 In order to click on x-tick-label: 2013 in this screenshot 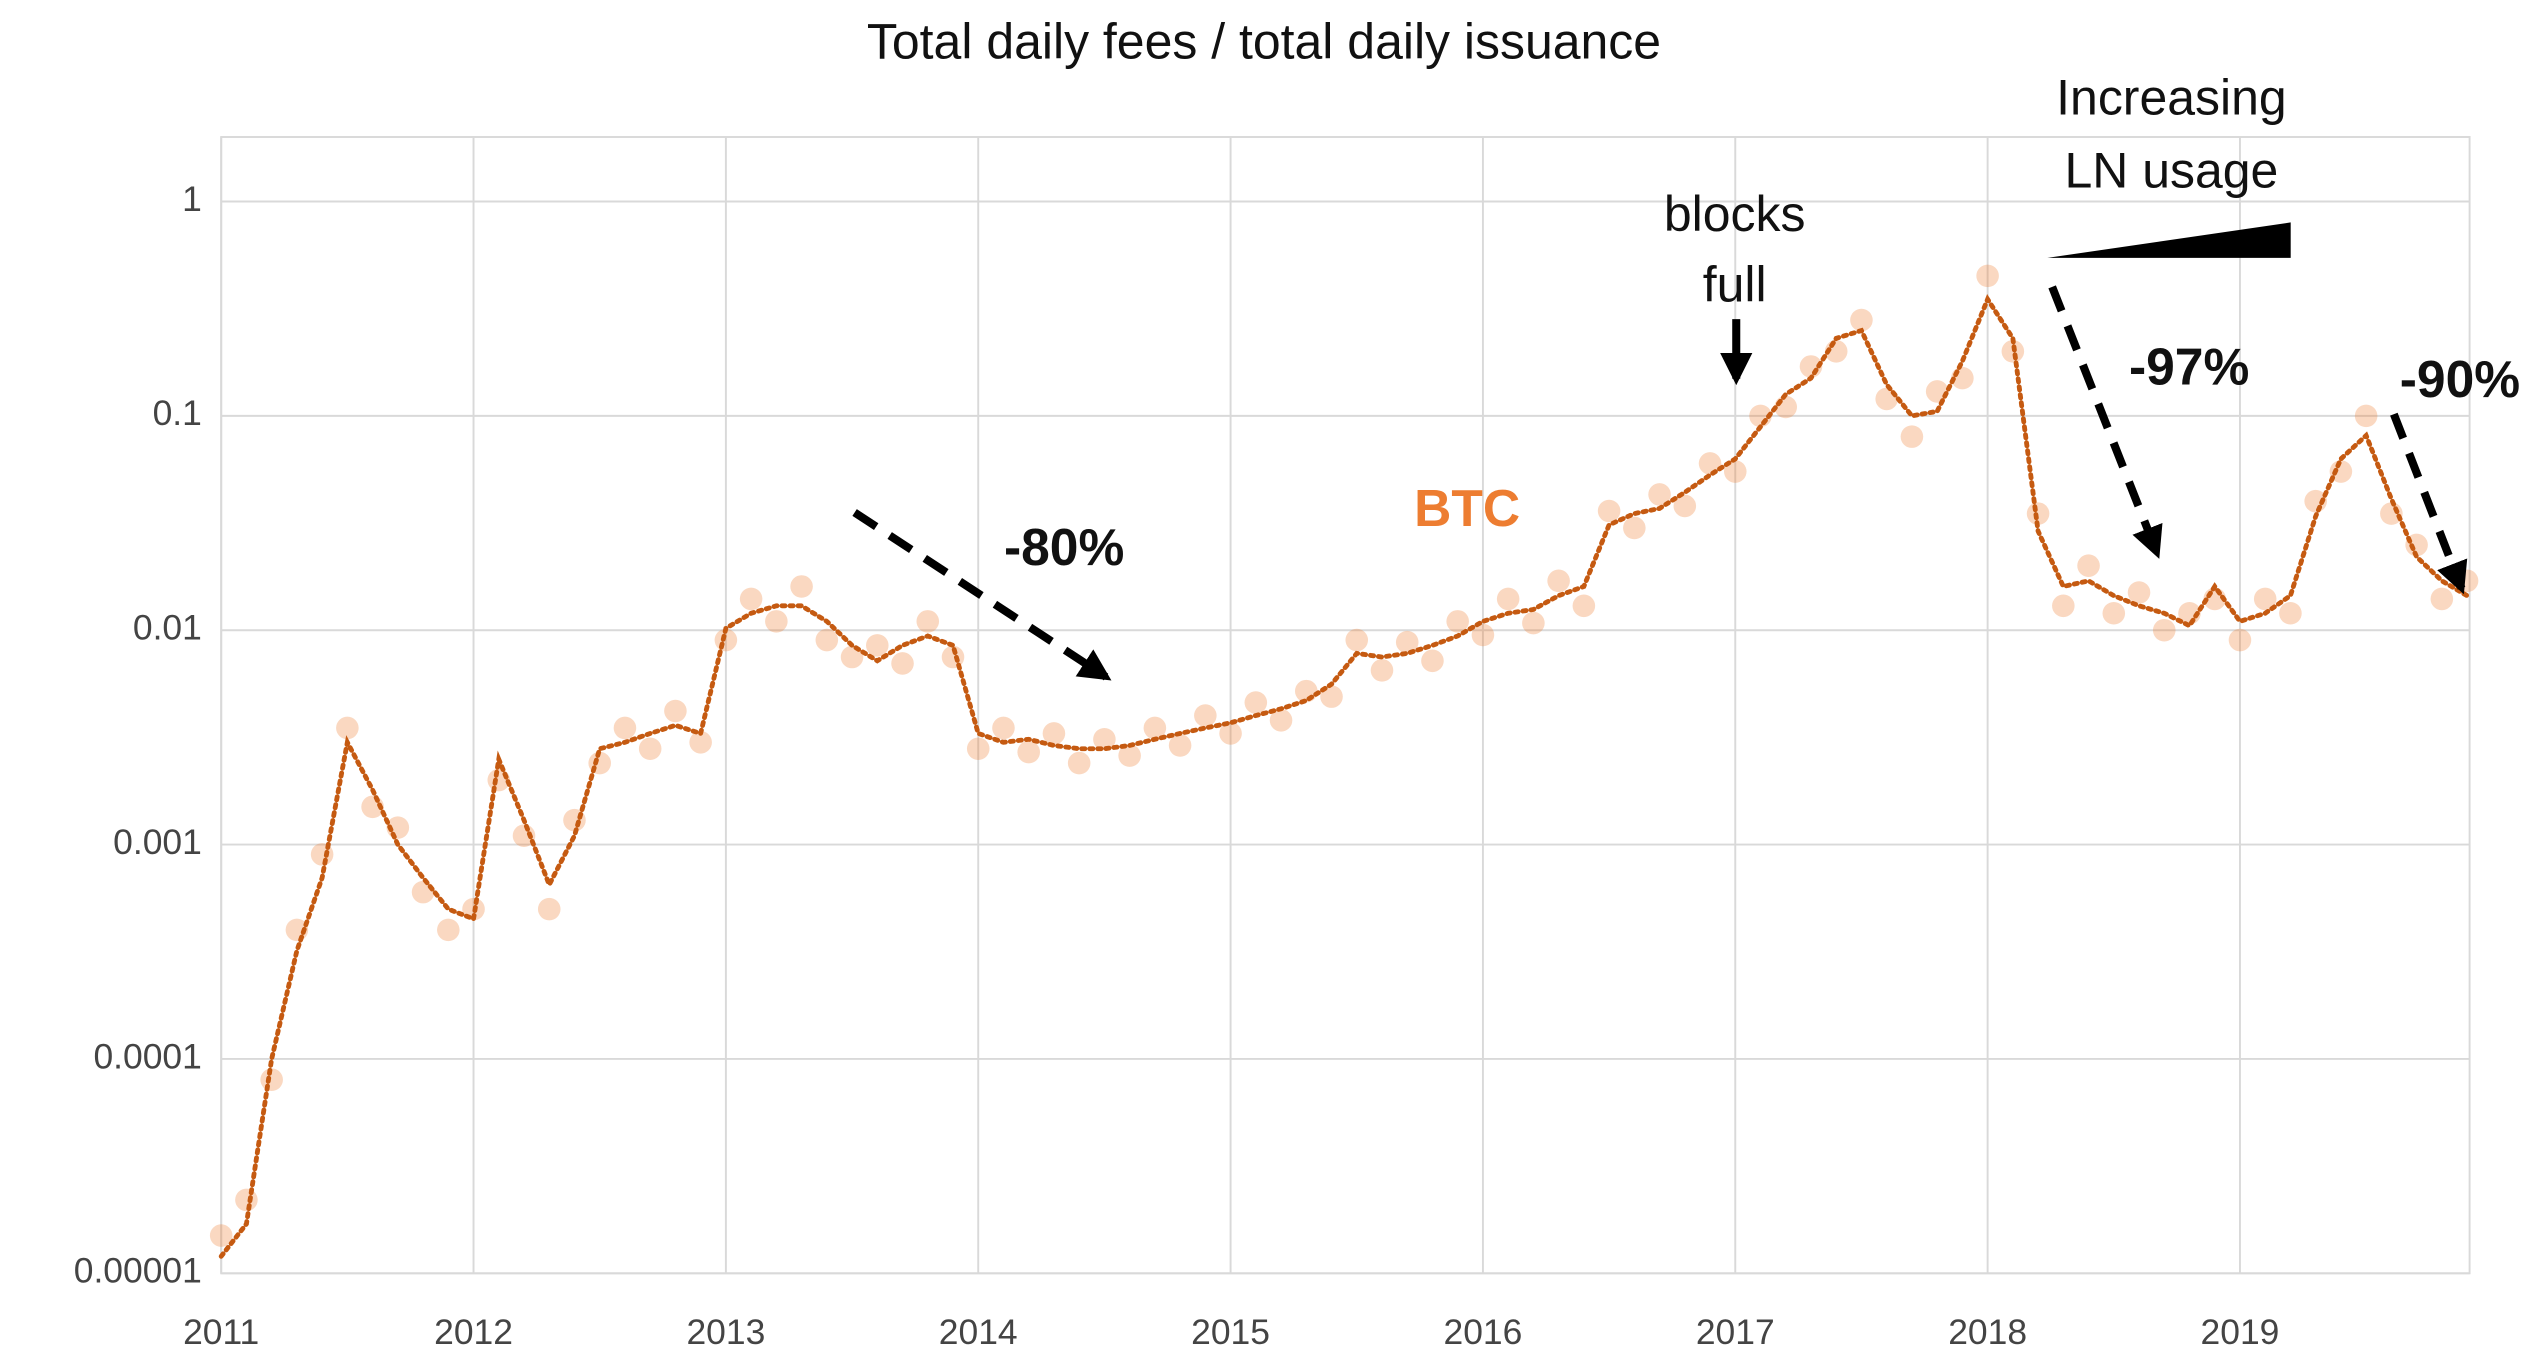, I will do `click(725, 1332)`.